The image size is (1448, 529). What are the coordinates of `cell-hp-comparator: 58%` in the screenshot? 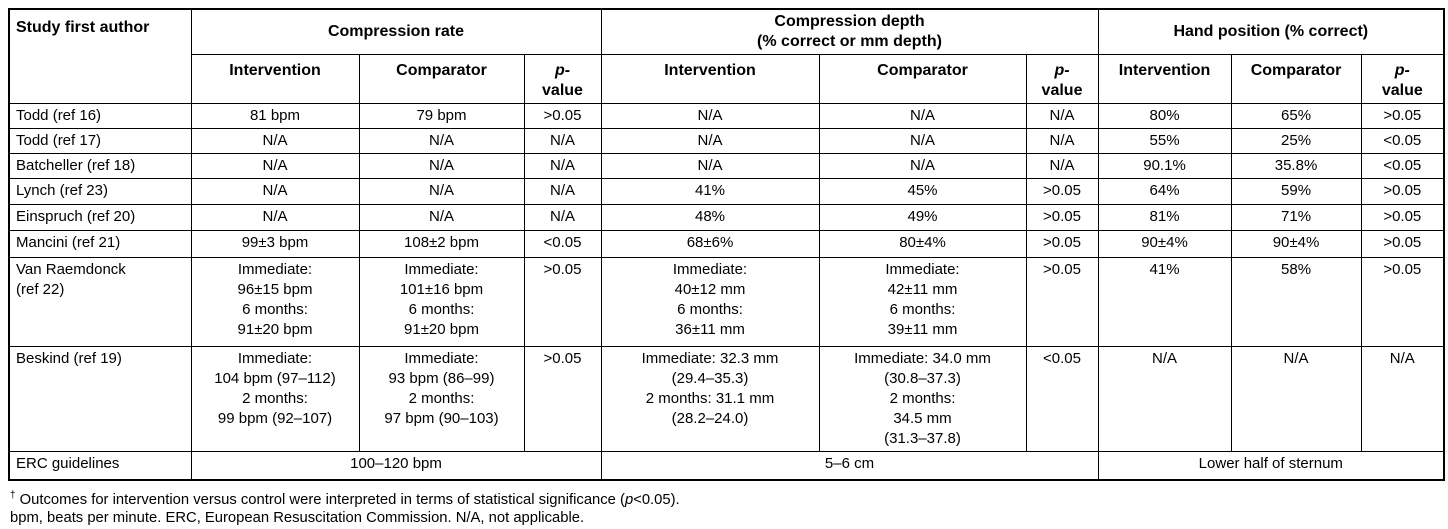 It's located at (1296, 302).